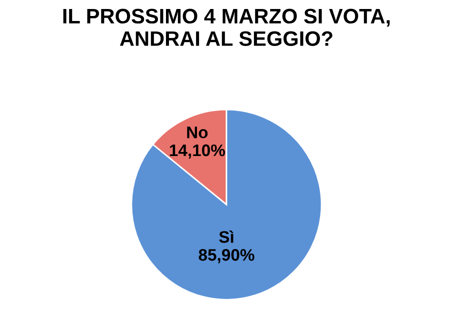 This screenshot has width=453, height=330. Describe the element at coordinates (226, 236) in the screenshot. I see `slice-label: Sì` at that location.